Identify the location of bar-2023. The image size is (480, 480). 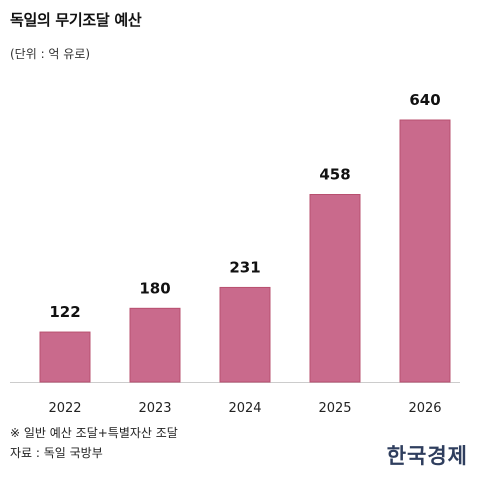
(155, 345).